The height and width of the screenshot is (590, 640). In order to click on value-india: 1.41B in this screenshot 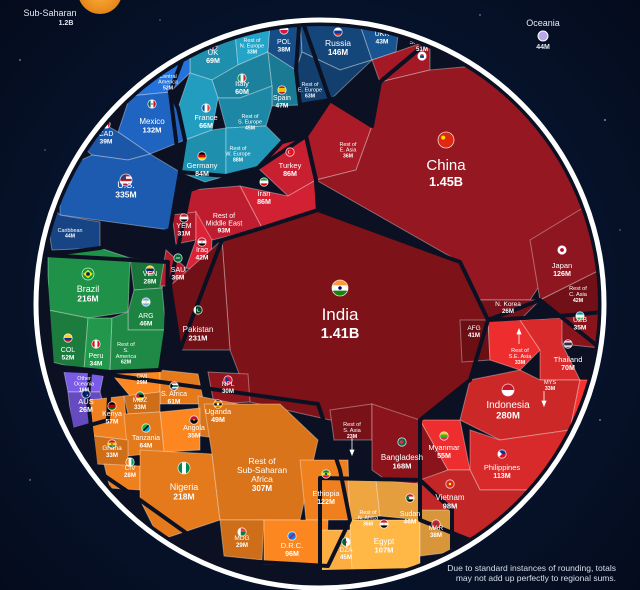, I will do `click(340, 334)`.